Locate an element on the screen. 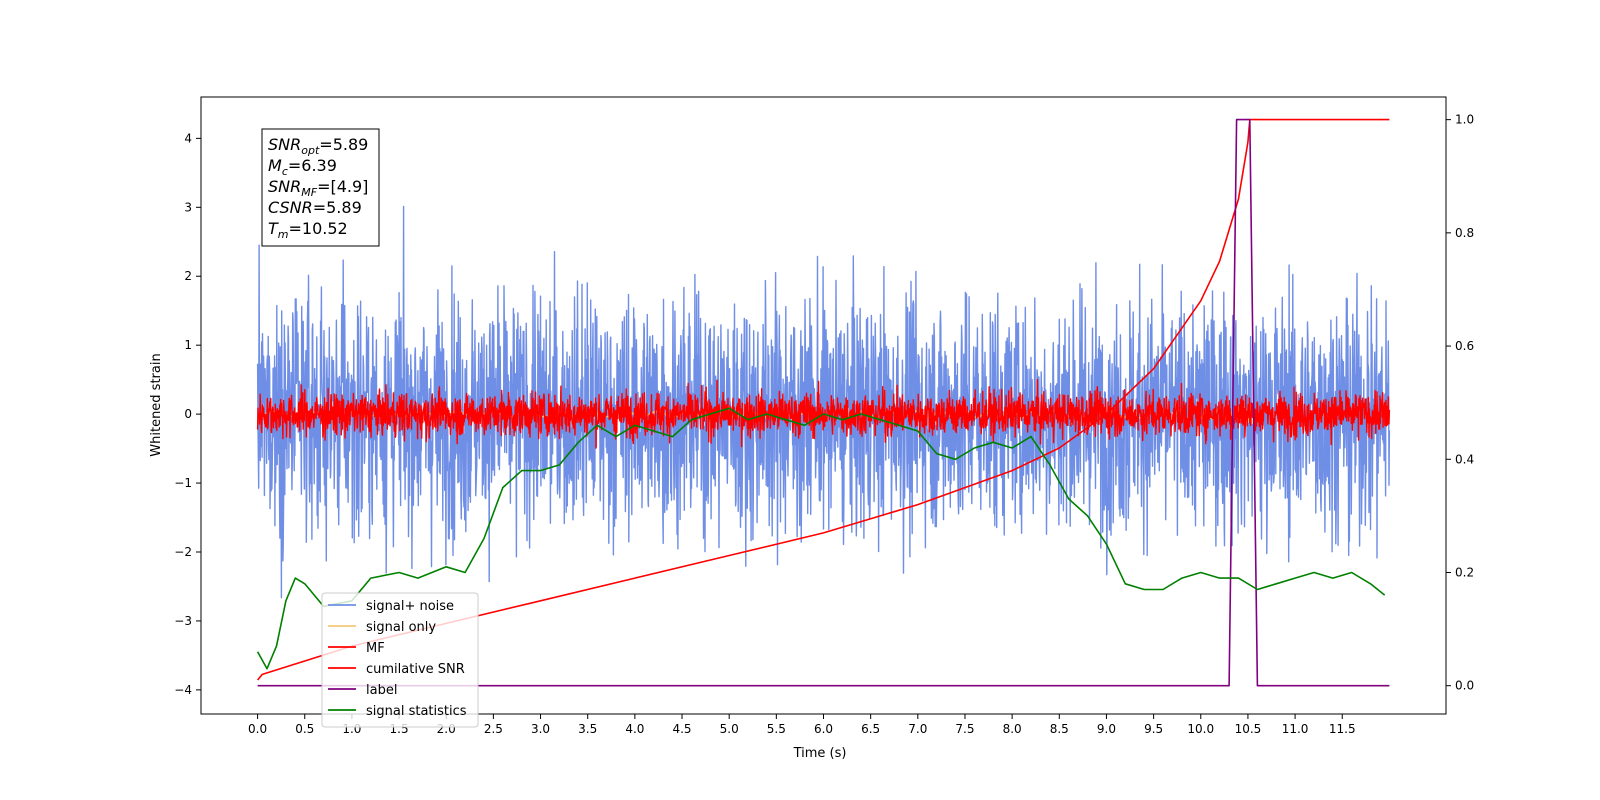 This screenshot has width=1600, height=800. x-tick-label: 2.5 is located at coordinates (493, 729).